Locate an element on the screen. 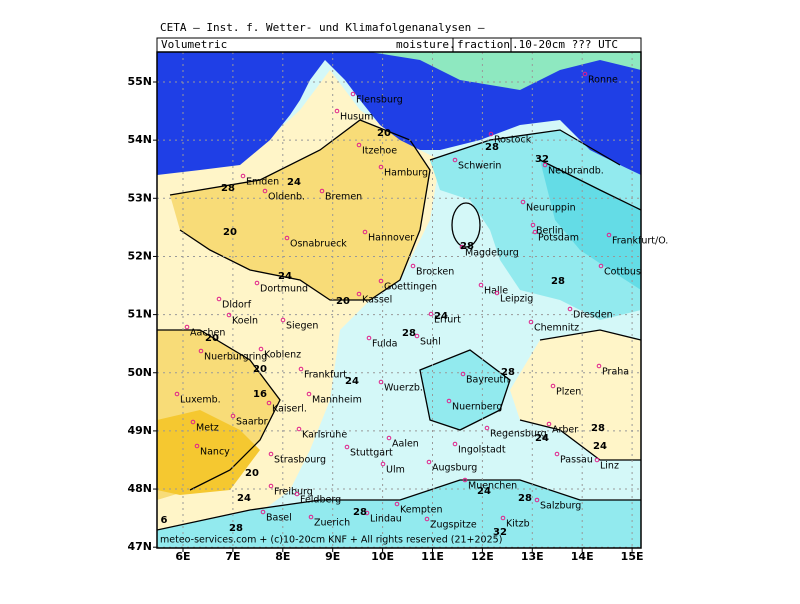 The width and height of the screenshot is (800, 604). city-label: Aalen is located at coordinates (405, 444).